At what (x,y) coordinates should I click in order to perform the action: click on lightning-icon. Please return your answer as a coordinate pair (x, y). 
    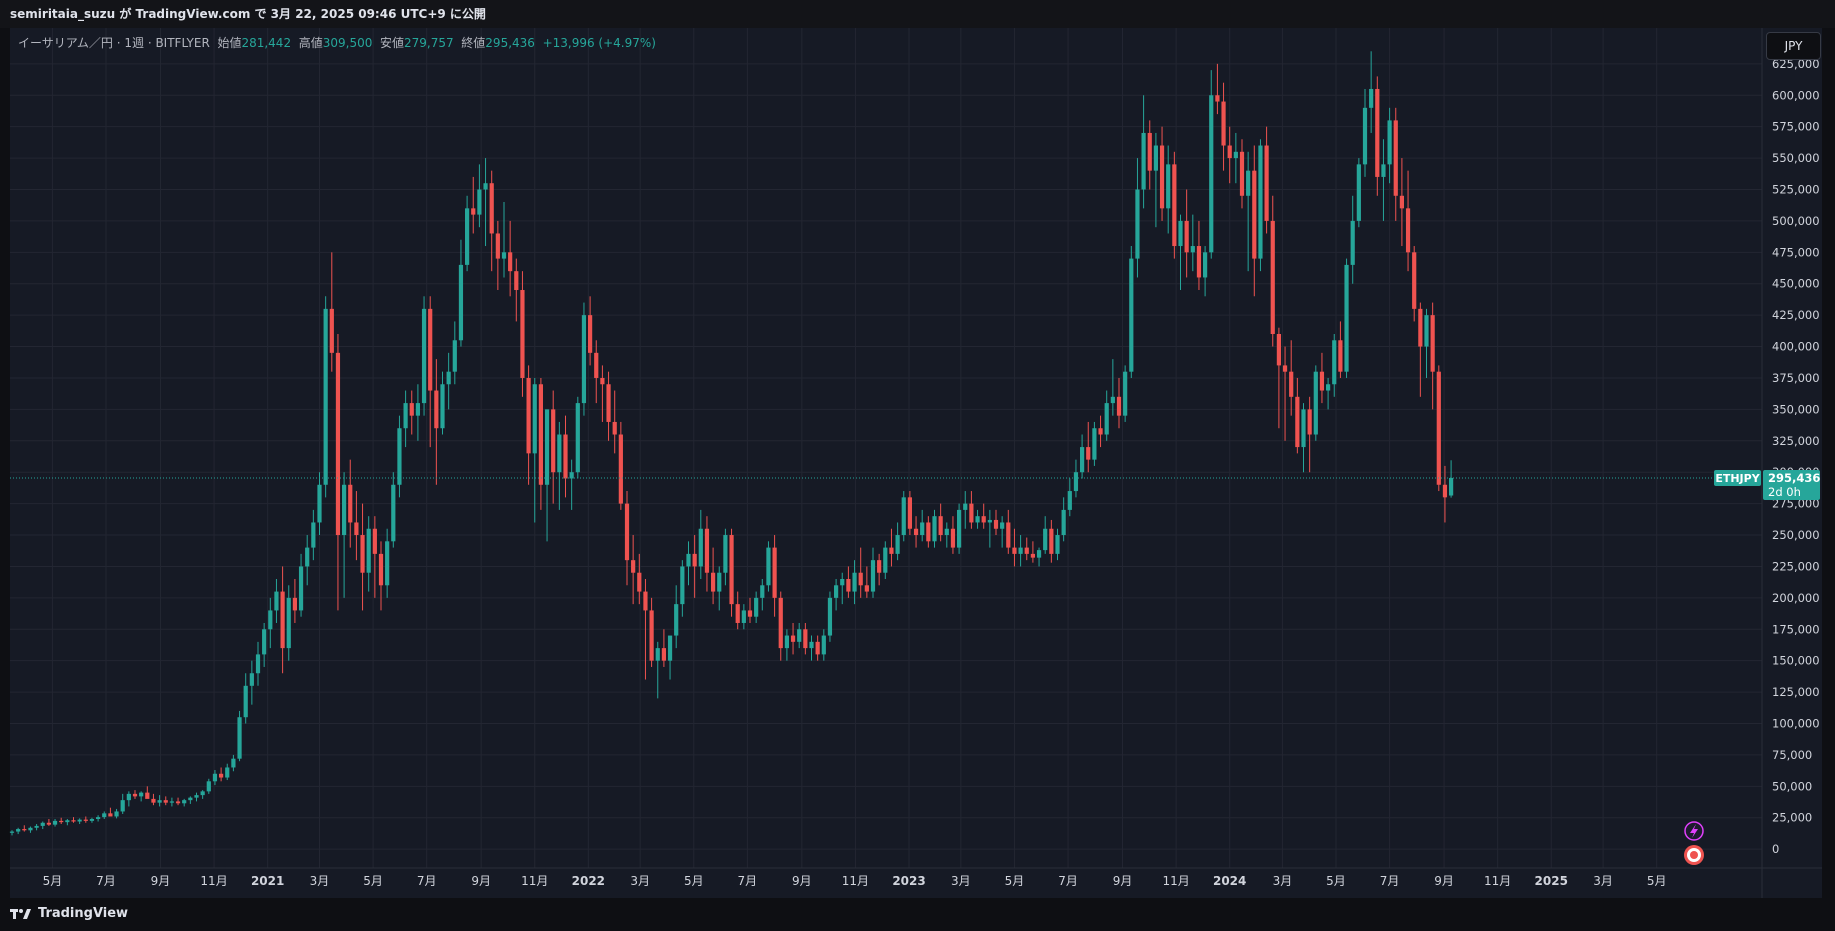
    Looking at the image, I should click on (1694, 831).